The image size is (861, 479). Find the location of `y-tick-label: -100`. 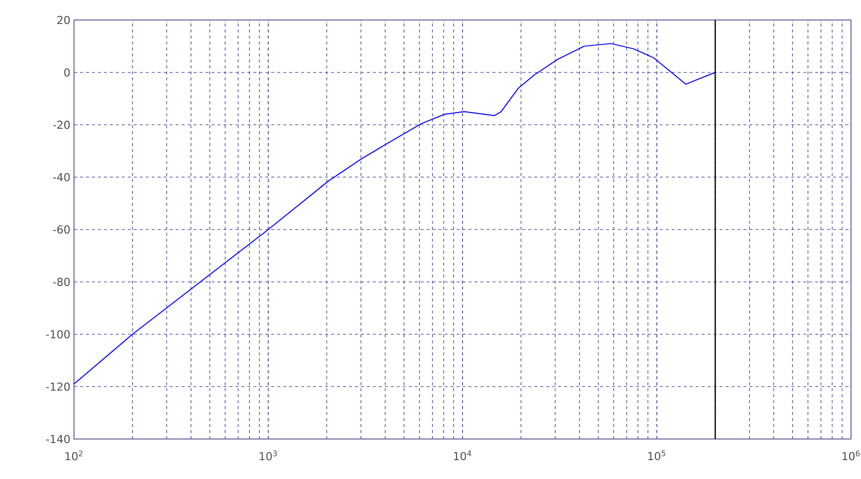

y-tick-label: -100 is located at coordinates (58, 334).